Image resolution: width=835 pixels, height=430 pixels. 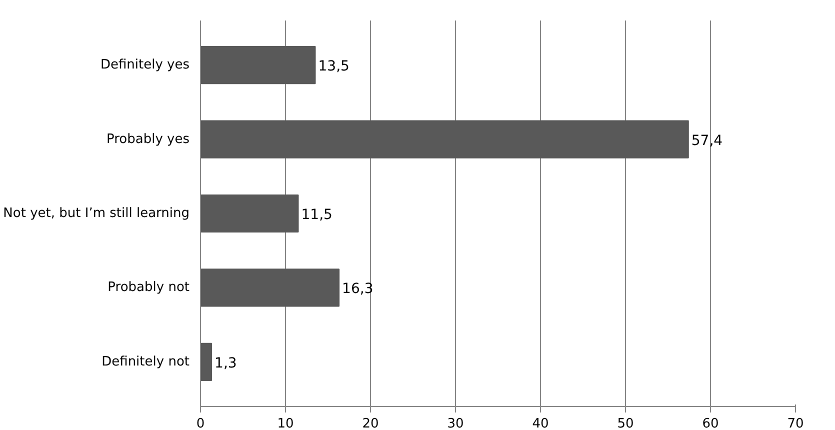 What do you see at coordinates (225, 363) in the screenshot?
I see `data-label: 1,3` at bounding box center [225, 363].